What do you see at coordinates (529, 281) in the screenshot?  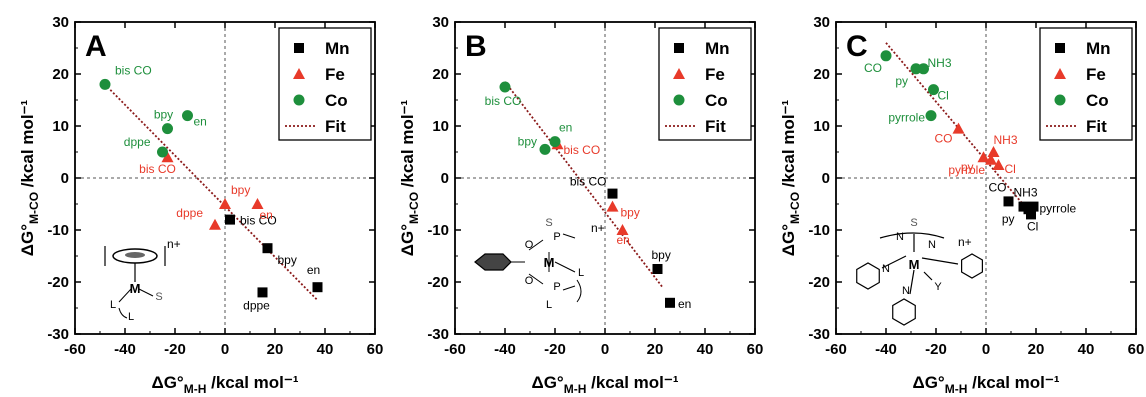 I see `structure-atom-label: O` at bounding box center [529, 281].